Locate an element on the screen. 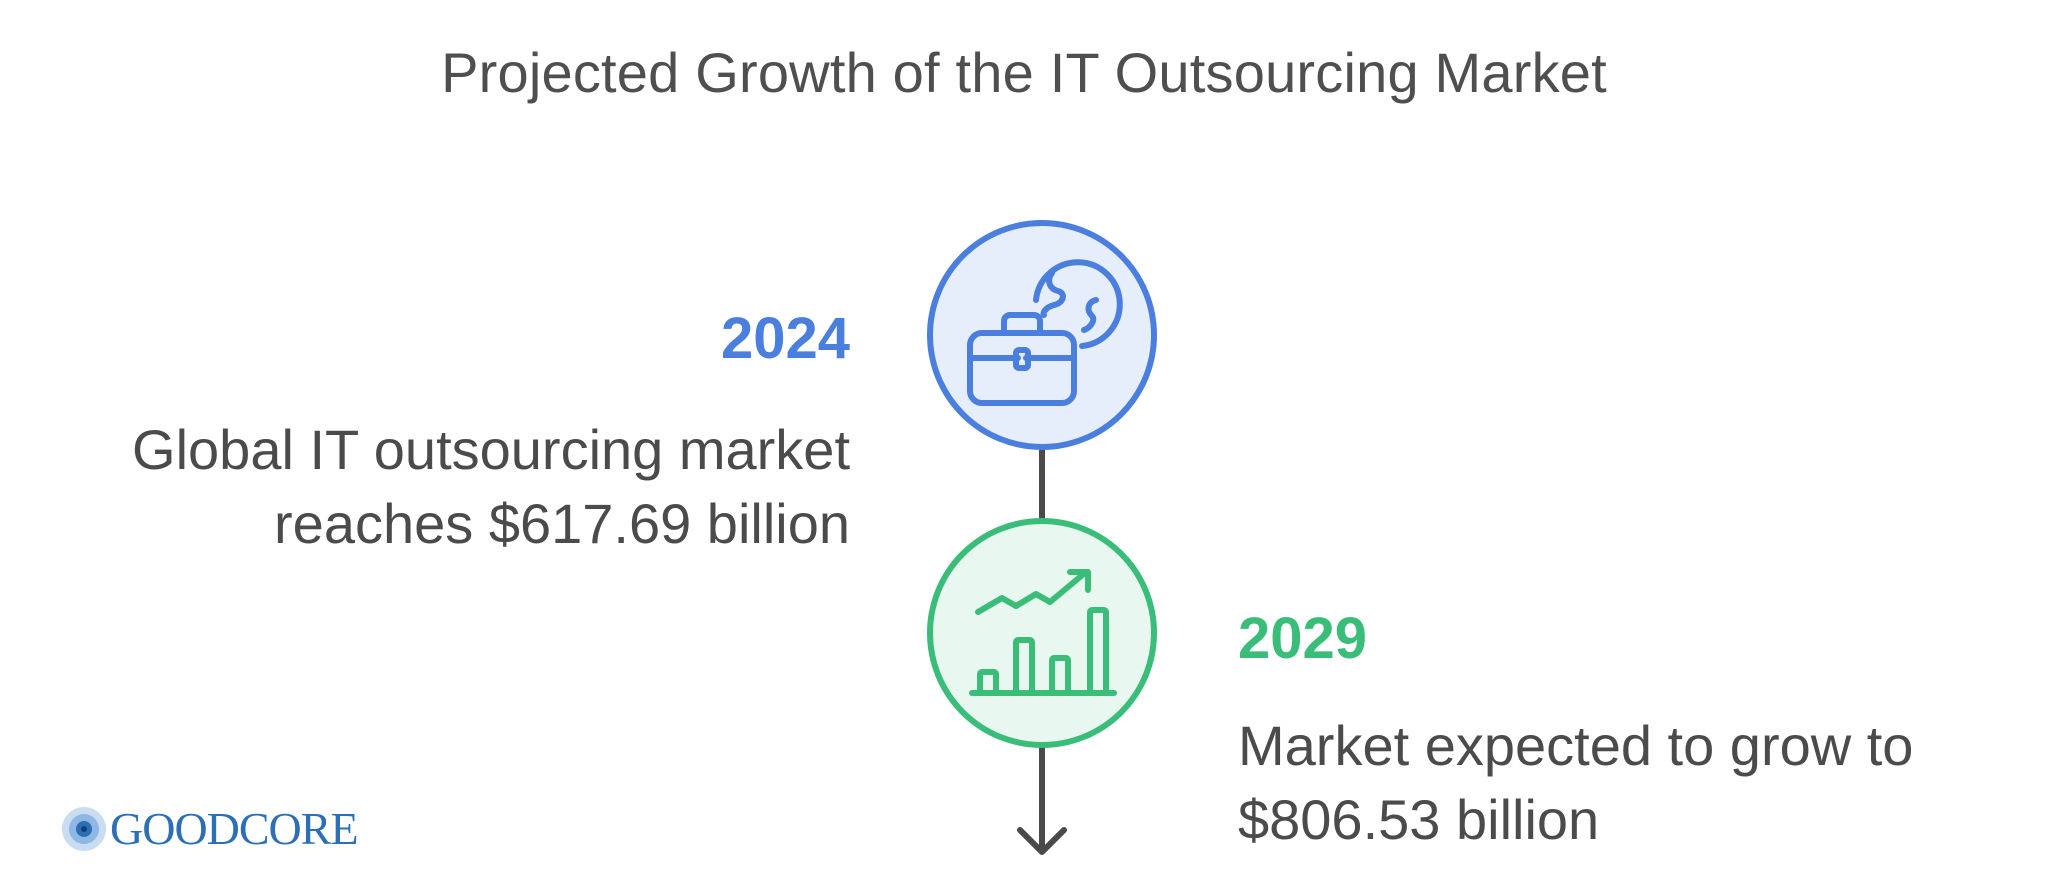 This screenshot has width=2048, height=893. logo-text: GOODCORE is located at coordinates (234, 828).